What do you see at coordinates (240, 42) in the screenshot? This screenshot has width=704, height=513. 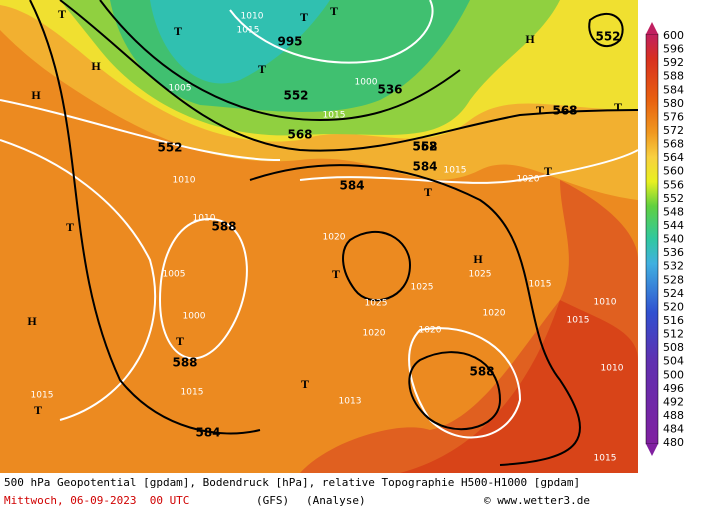 I see `zone` at bounding box center [240, 42].